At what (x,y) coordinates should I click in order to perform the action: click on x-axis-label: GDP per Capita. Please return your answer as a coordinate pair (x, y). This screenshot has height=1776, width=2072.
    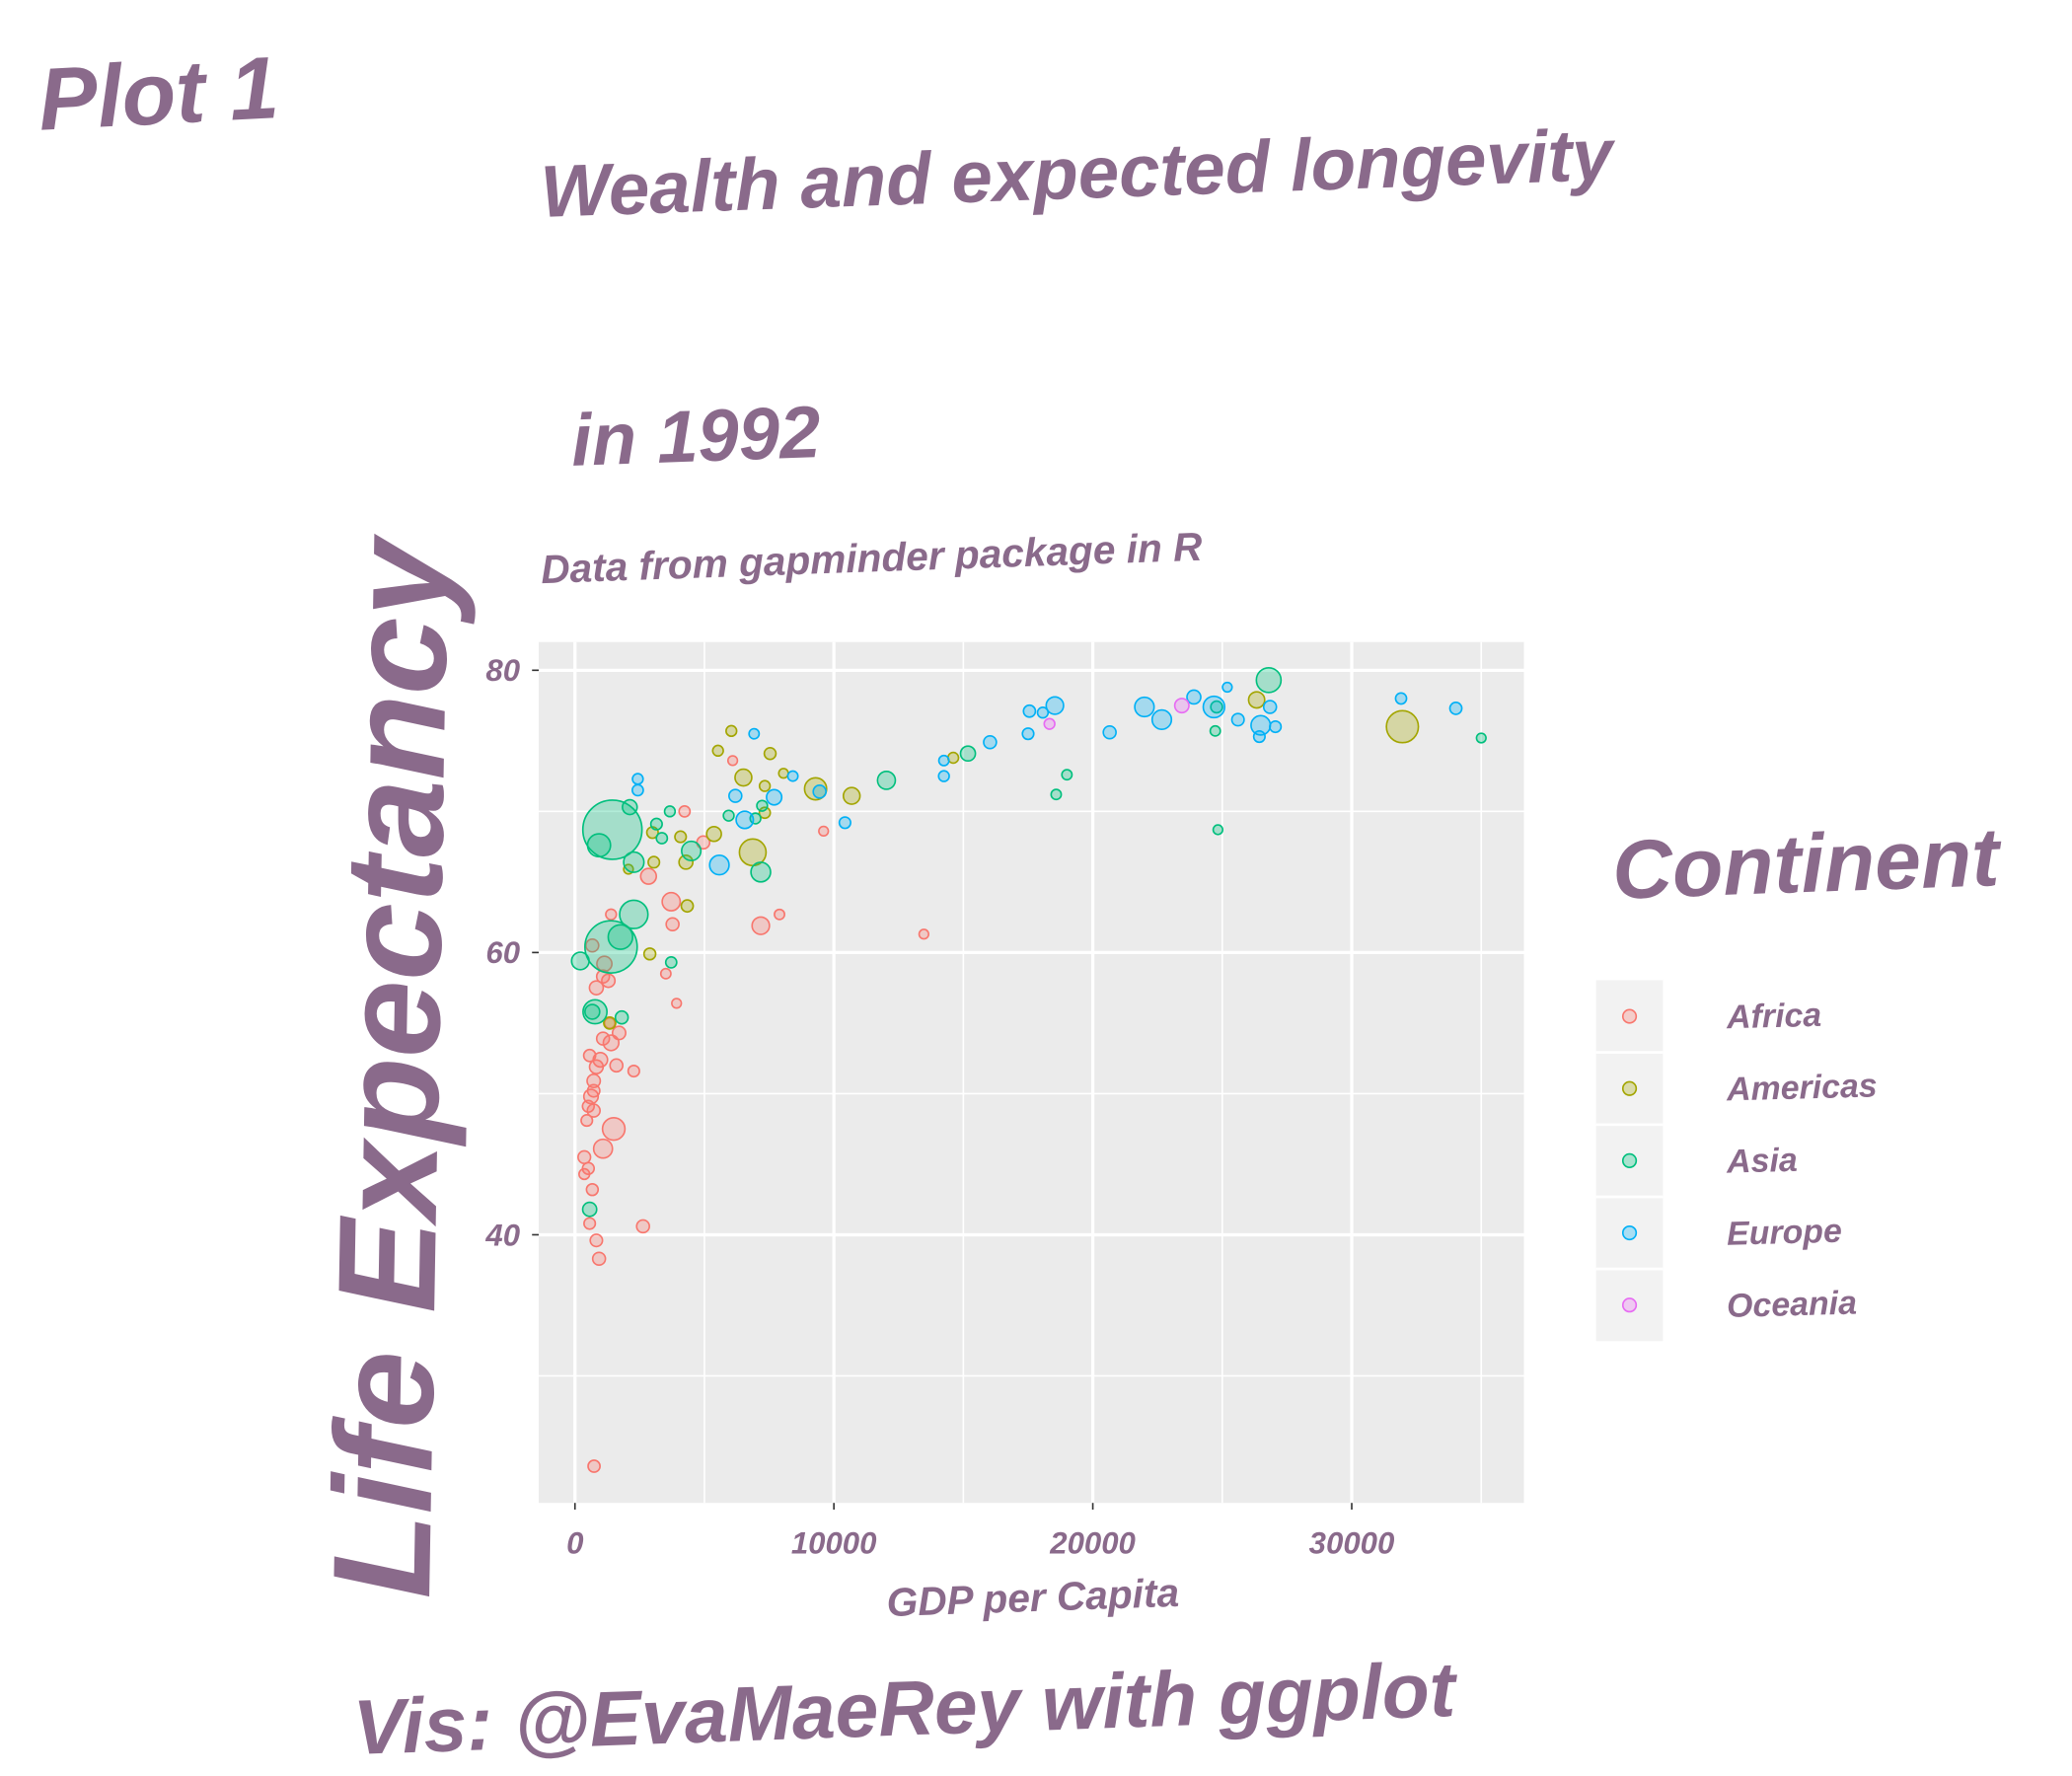
    Looking at the image, I should click on (1033, 1598).